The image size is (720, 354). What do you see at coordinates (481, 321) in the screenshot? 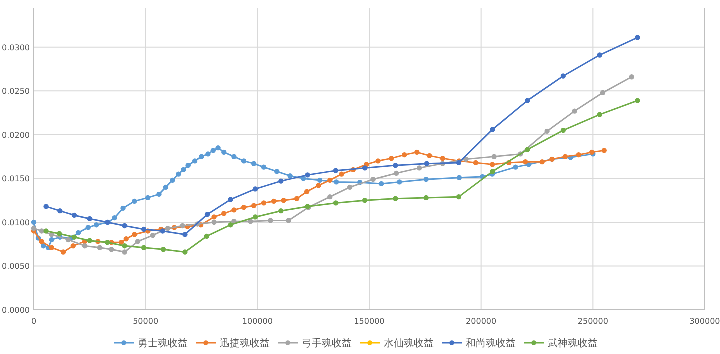
I see `x-tick-label: 200000` at bounding box center [481, 321].